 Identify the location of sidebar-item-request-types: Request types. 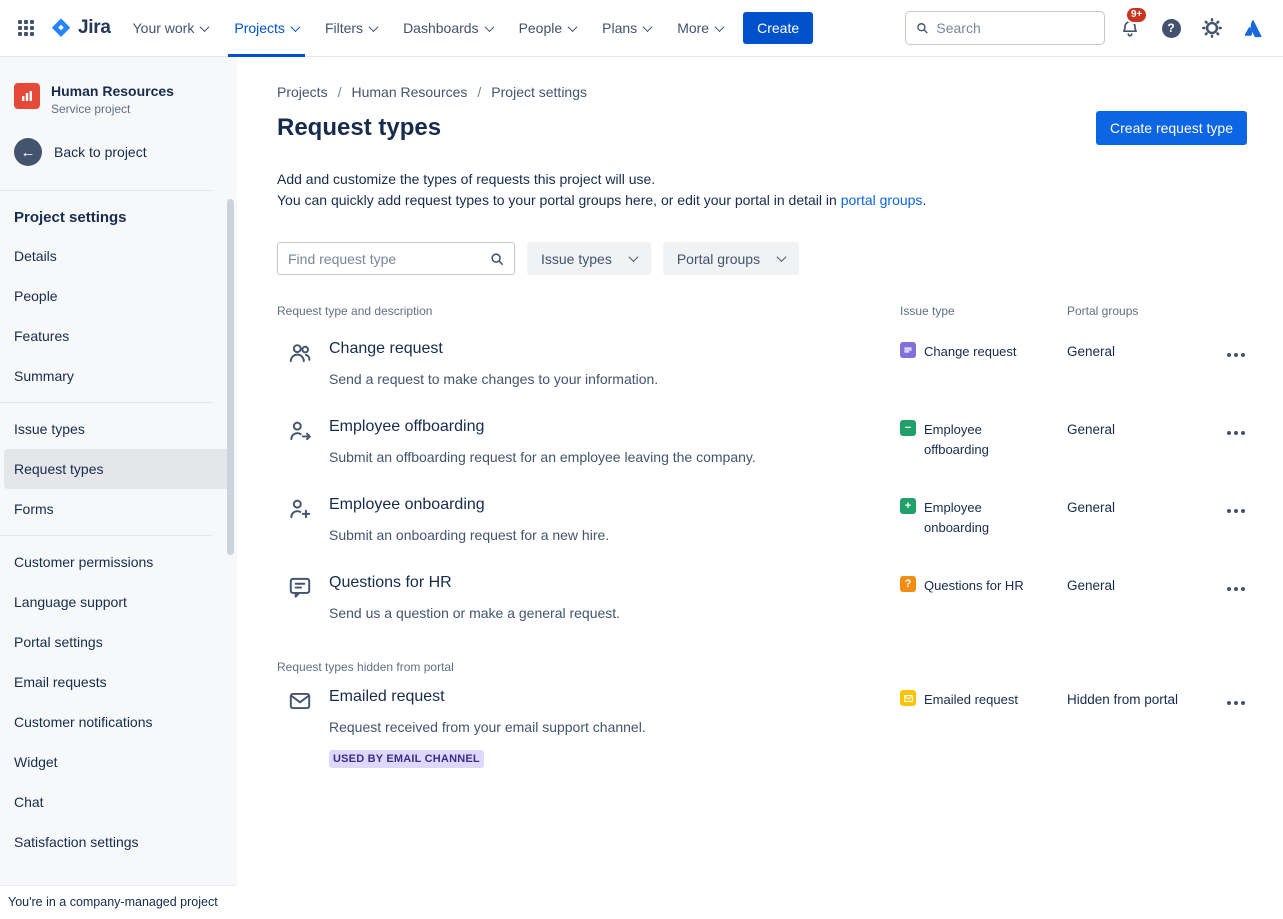
(118, 469).